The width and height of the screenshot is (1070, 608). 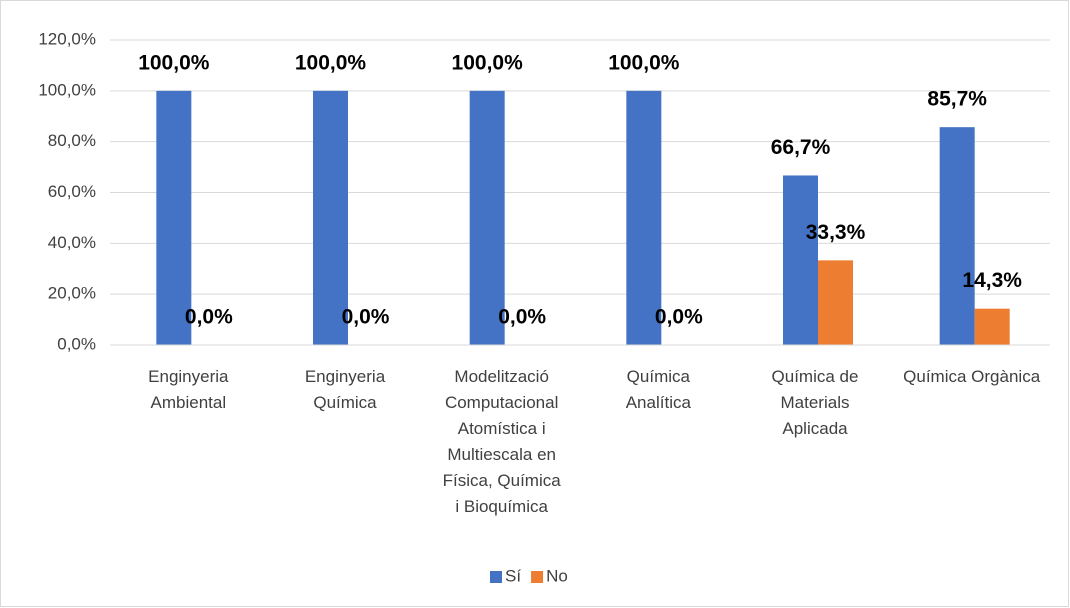 What do you see at coordinates (188, 389) in the screenshot?
I see `x-tick-label: Enginyeria Ambiental` at bounding box center [188, 389].